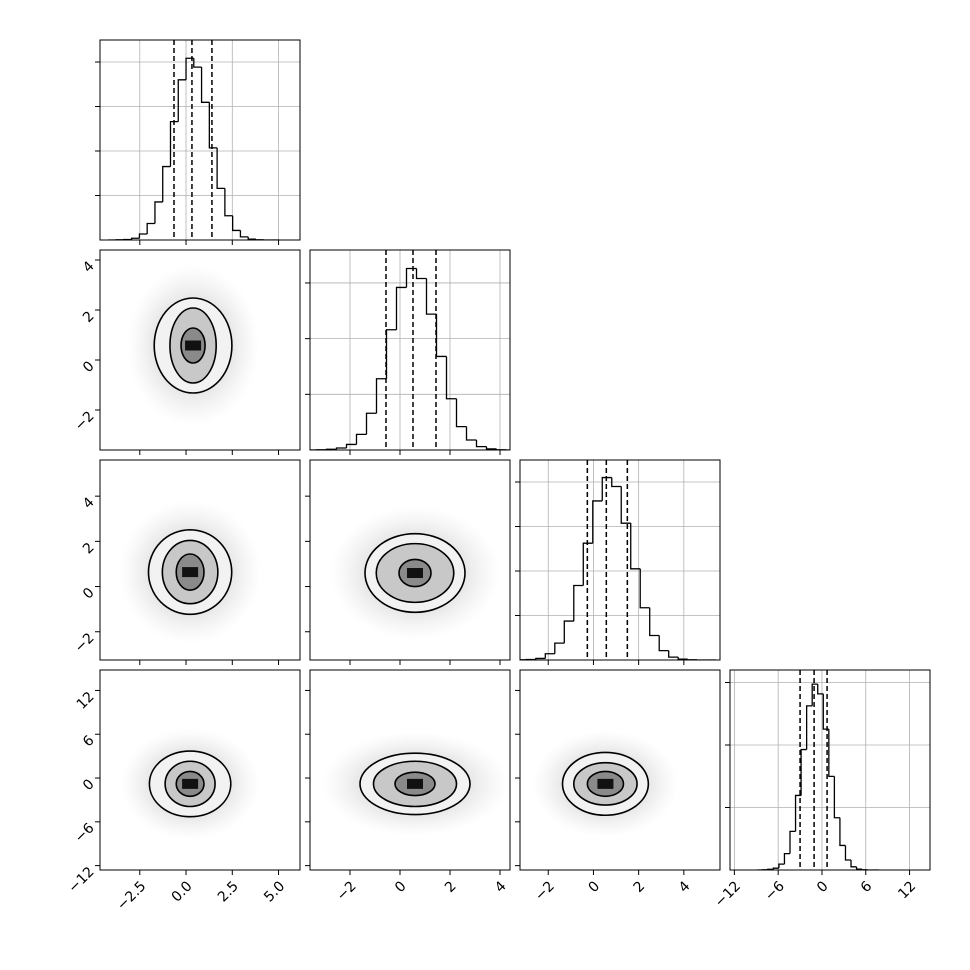  Describe the element at coordinates (86, 701) in the screenshot. I see `y-tick-label: 12` at that location.